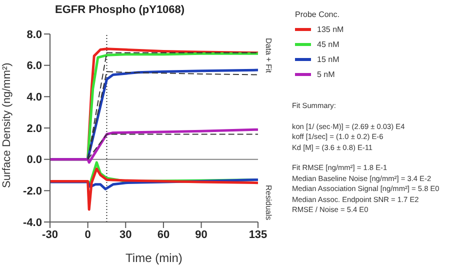 This screenshot has width=475, height=272. What do you see at coordinates (126, 234) in the screenshot?
I see `x-tick-label: 30` at bounding box center [126, 234].